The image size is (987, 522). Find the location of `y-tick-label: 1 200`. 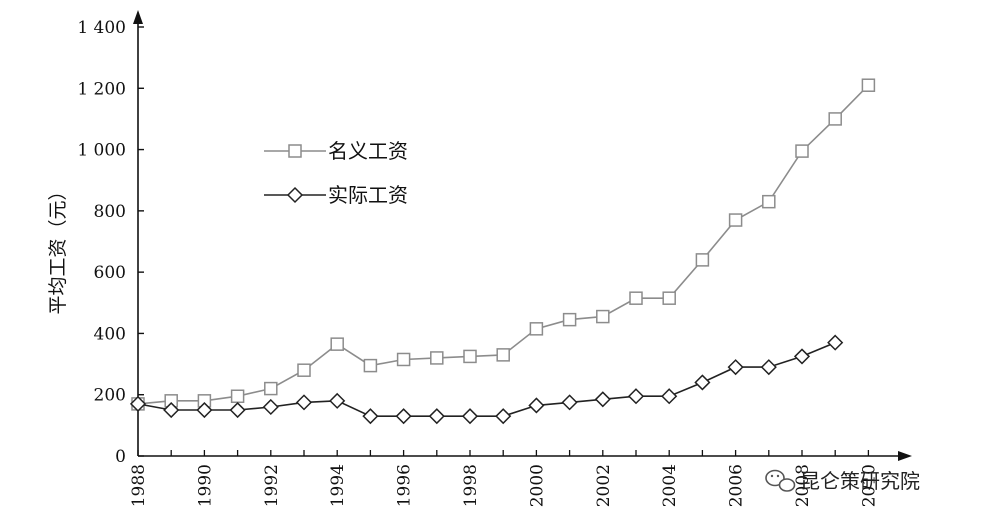

y-tick-label: 1 200 is located at coordinates (101, 89).